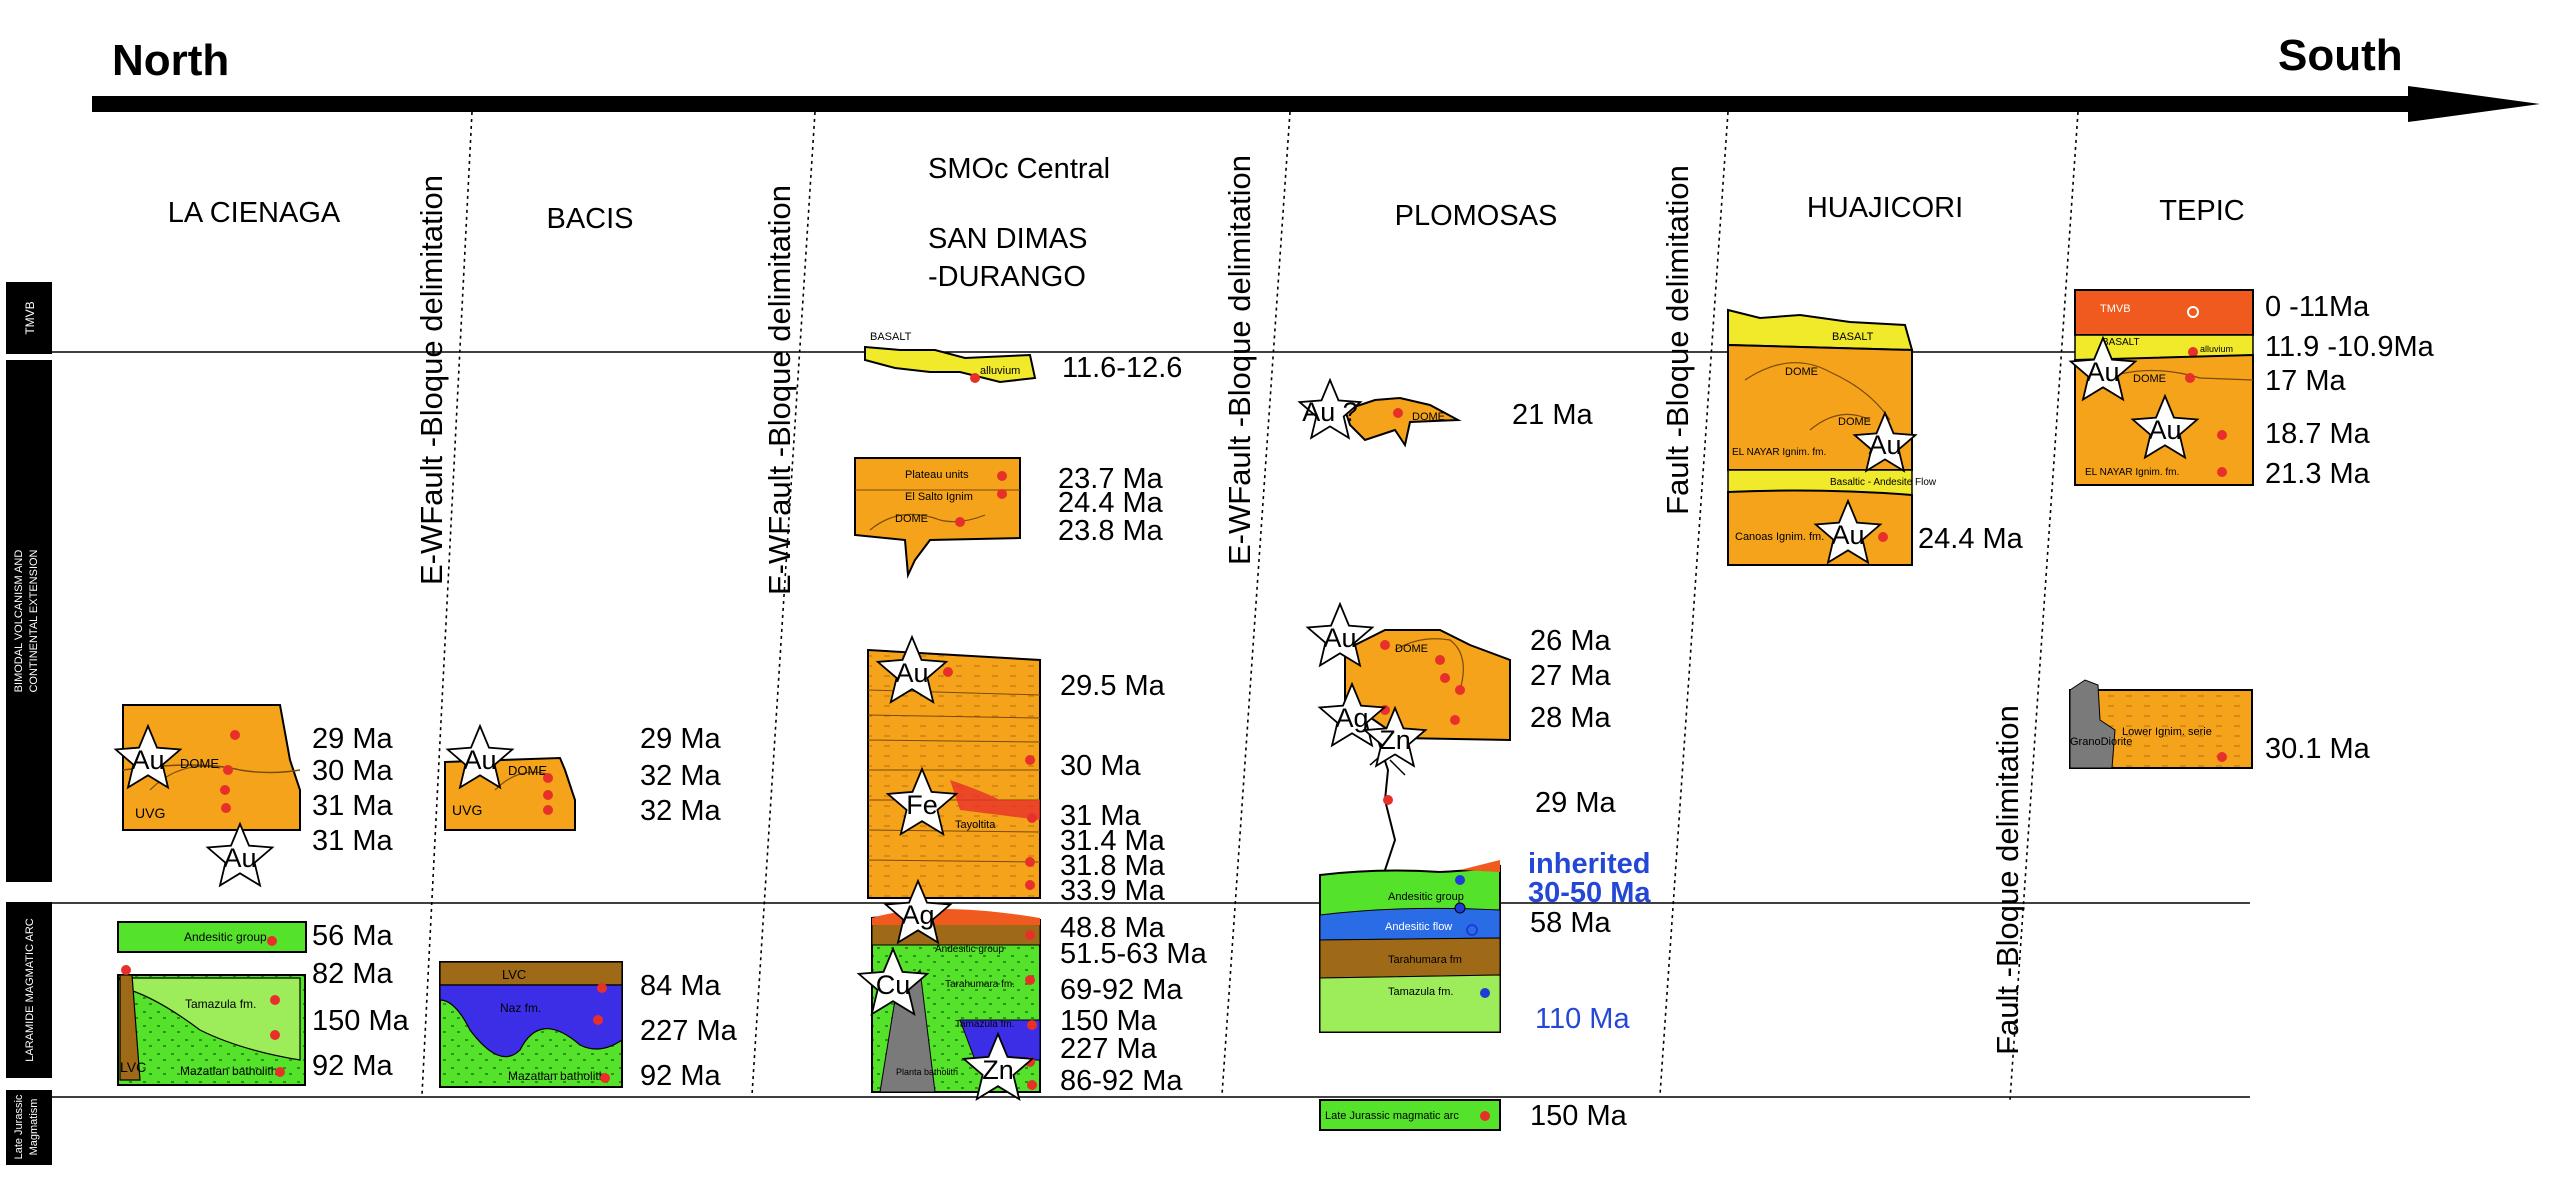 This screenshot has width=2560, height=1179. Describe the element at coordinates (1113, 841) in the screenshot. I see `age-sd-31-4: 31.4 Ma` at that location.